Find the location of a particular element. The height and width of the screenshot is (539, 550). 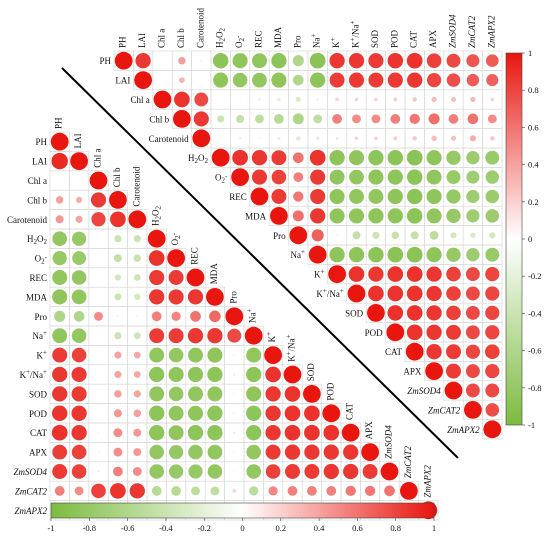

upper-row-label-zmsod4: ZmSOD4 is located at coordinates (424, 391).